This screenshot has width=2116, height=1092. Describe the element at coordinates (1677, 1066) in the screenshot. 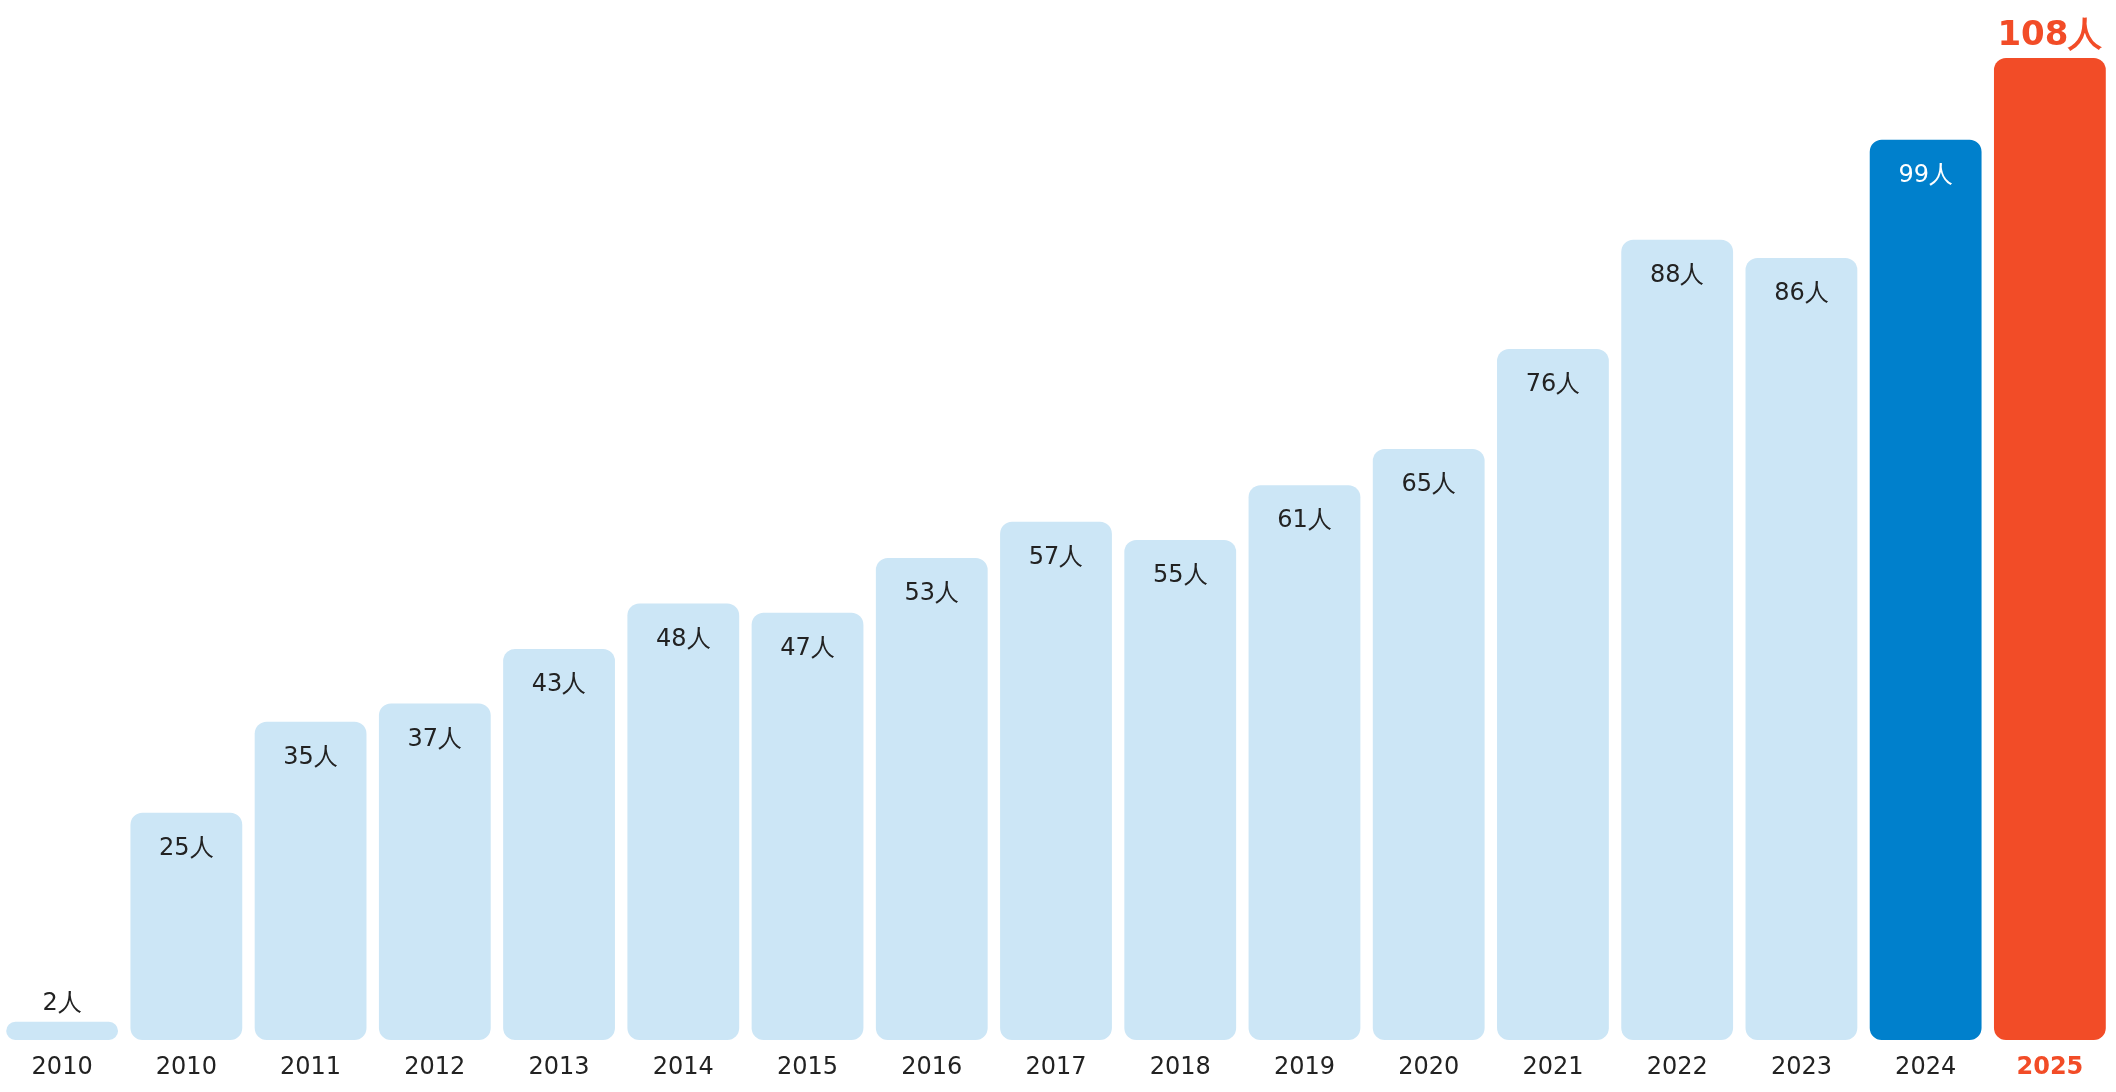

I see `x-tick-label: 2022` at that location.